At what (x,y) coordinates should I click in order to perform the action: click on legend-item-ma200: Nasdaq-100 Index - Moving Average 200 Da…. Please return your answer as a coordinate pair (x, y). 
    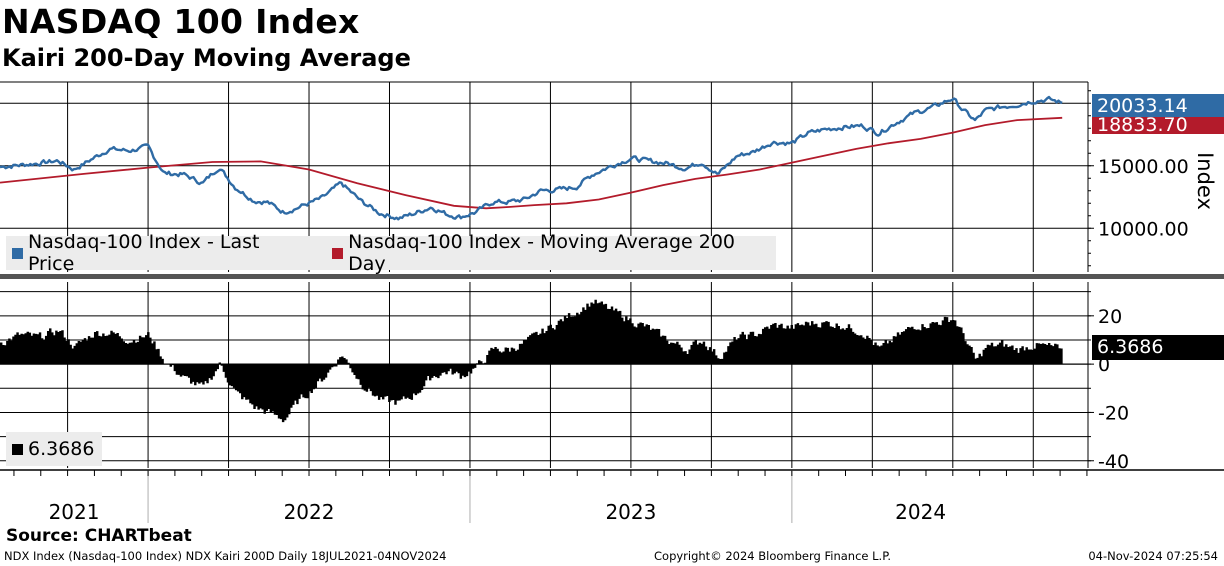
    Looking at the image, I should click on (554, 253).